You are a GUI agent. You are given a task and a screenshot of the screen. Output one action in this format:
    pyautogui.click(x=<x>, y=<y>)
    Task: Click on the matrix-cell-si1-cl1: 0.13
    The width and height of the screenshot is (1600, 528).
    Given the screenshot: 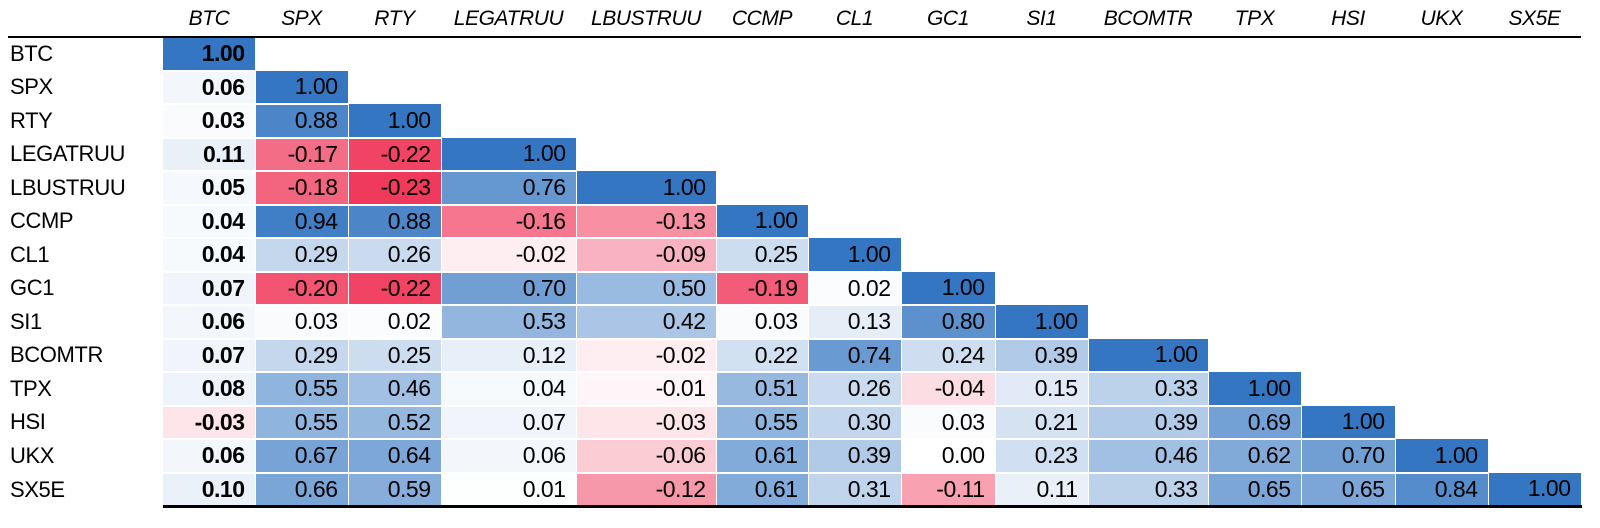 What is the action you would take?
    pyautogui.click(x=855, y=322)
    